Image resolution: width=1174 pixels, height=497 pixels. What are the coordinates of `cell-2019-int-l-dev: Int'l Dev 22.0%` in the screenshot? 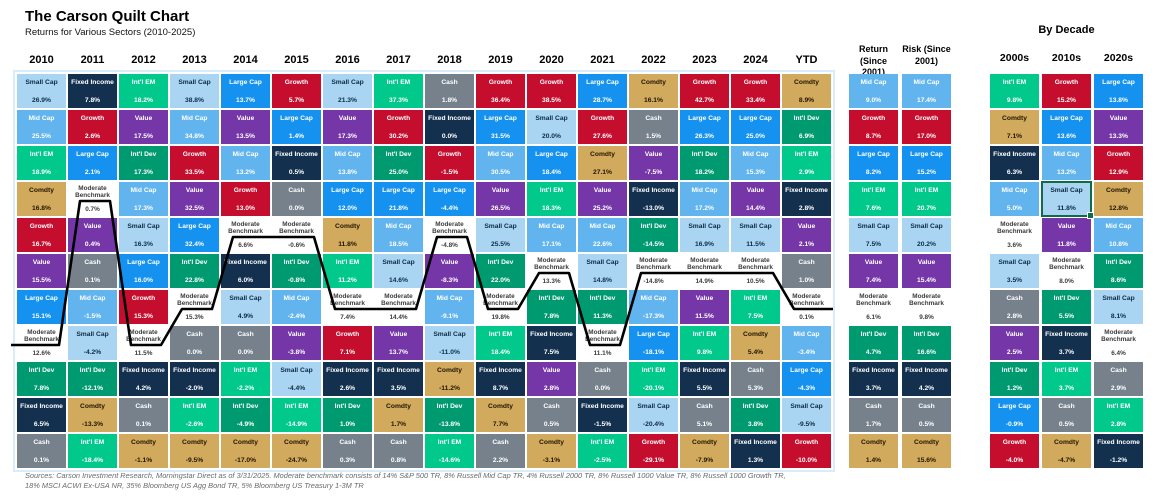 It's located at (500, 271).